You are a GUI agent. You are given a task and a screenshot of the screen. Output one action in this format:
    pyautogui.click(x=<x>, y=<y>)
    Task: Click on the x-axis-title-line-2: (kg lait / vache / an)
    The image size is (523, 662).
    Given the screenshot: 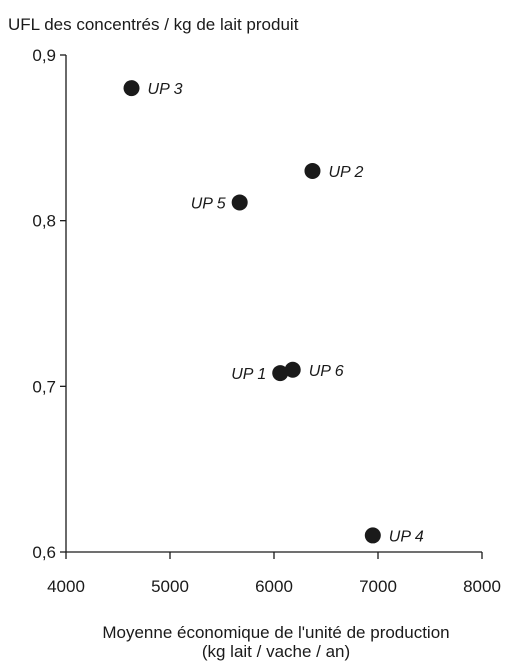 What is the action you would take?
    pyautogui.click(x=276, y=651)
    